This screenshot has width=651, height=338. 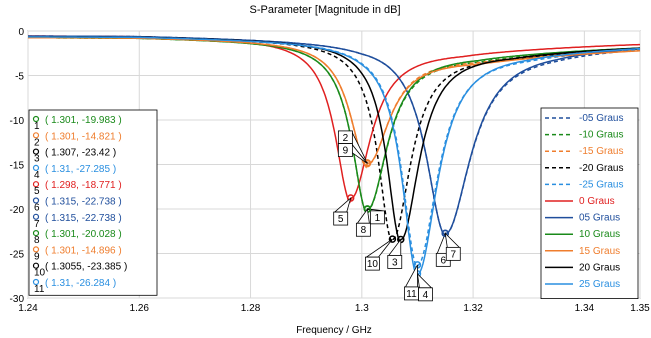 I want to click on legend-label: 0 Graus, so click(x=597, y=201).